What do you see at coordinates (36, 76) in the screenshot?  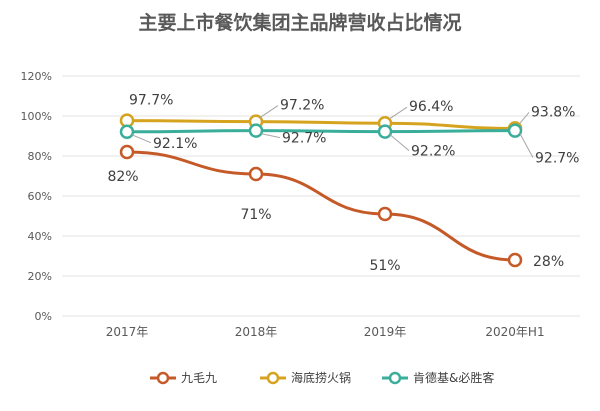 I see `y-tick-label: 120%` at bounding box center [36, 76].